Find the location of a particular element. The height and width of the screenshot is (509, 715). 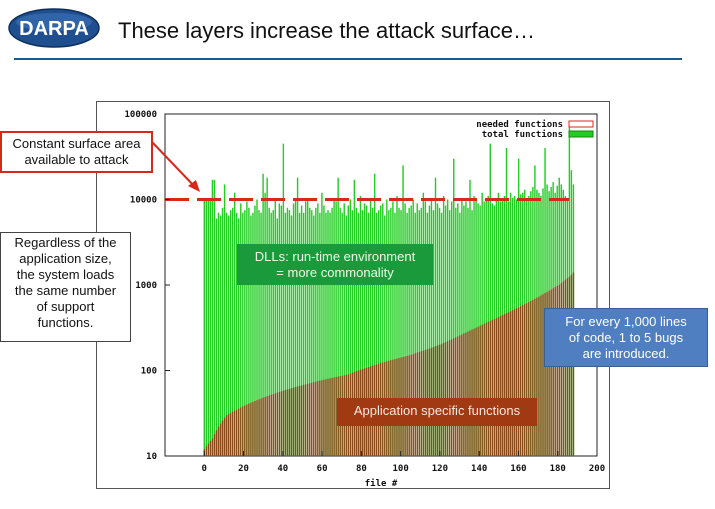

callout-line: are introduced. is located at coordinates (626, 353).